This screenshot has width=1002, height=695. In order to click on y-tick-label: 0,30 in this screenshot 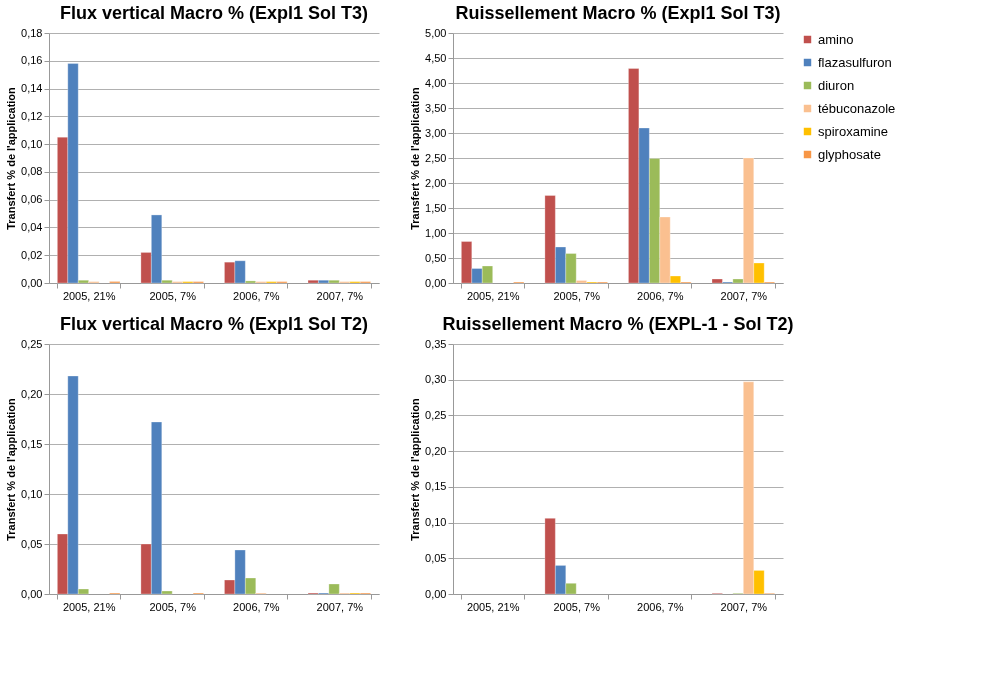, I will do `click(436, 379)`.